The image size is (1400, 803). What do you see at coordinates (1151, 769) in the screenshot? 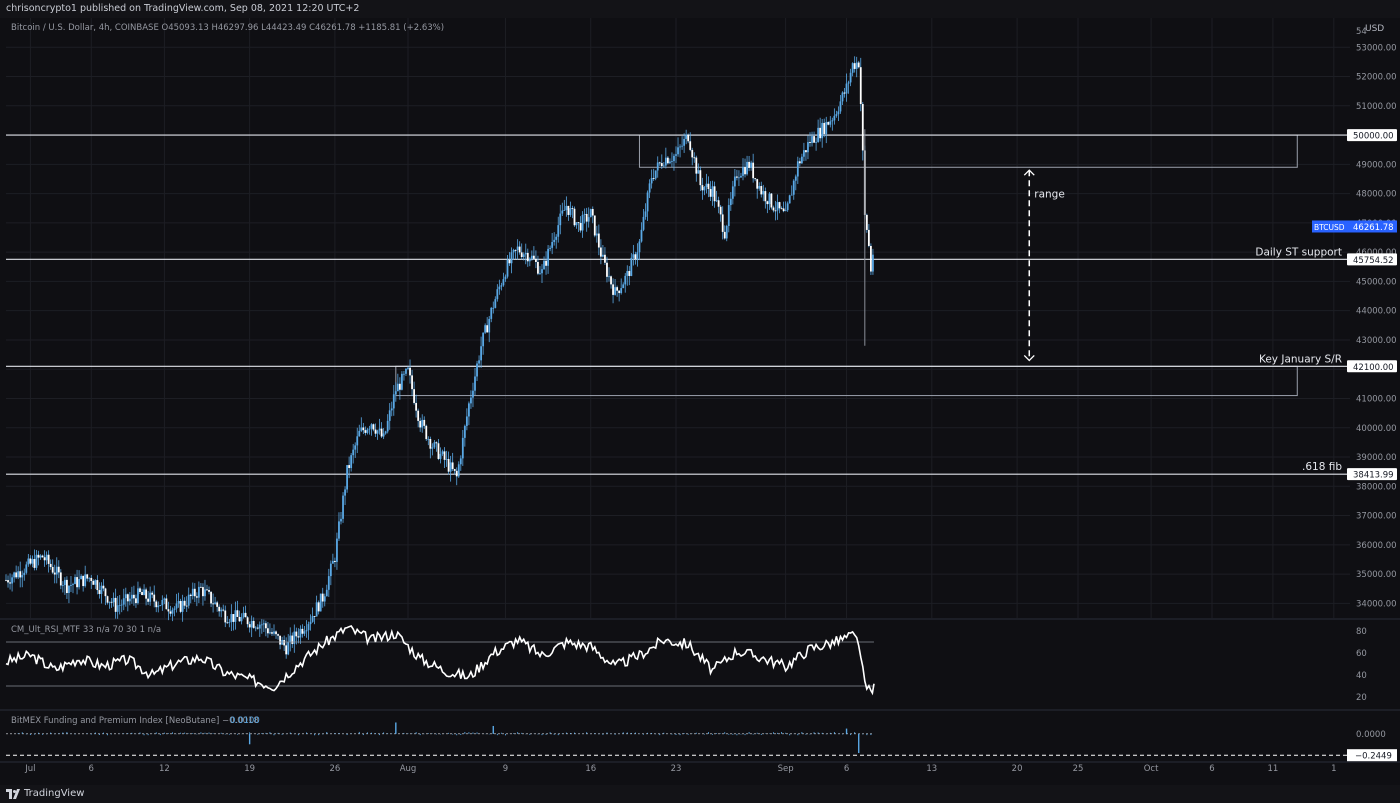
I see `time-tick-label: Oct` at bounding box center [1151, 769].